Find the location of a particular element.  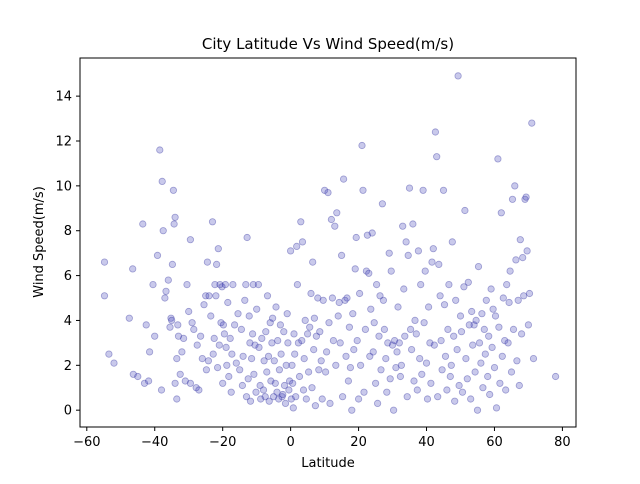

x-tick-label: 20 is located at coordinates (358, 442).